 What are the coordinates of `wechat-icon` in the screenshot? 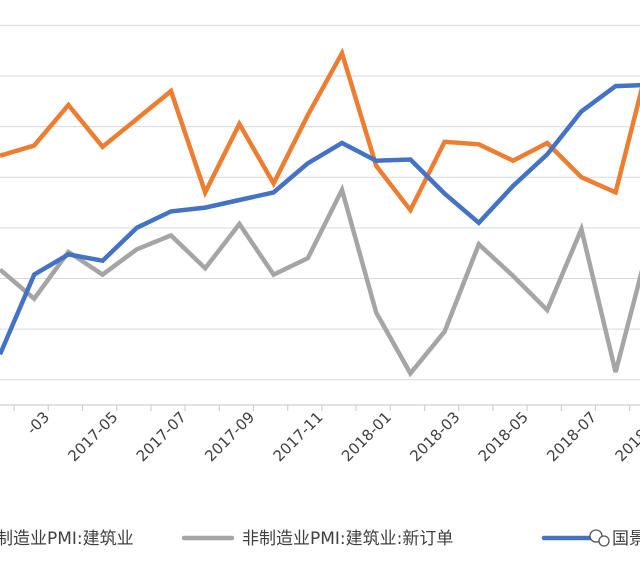 It's located at (599, 538).